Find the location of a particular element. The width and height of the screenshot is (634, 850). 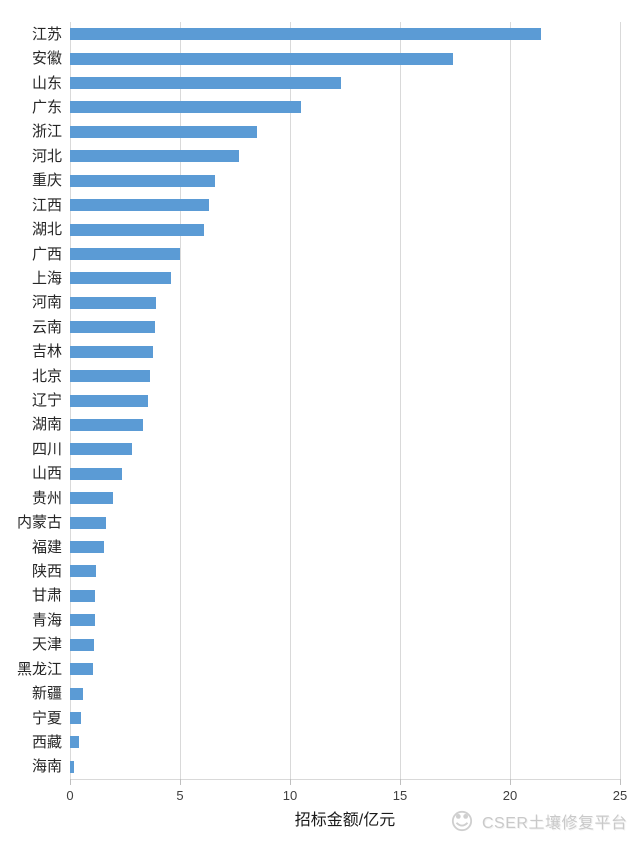

tick-label: 25 is located at coordinates (620, 795).